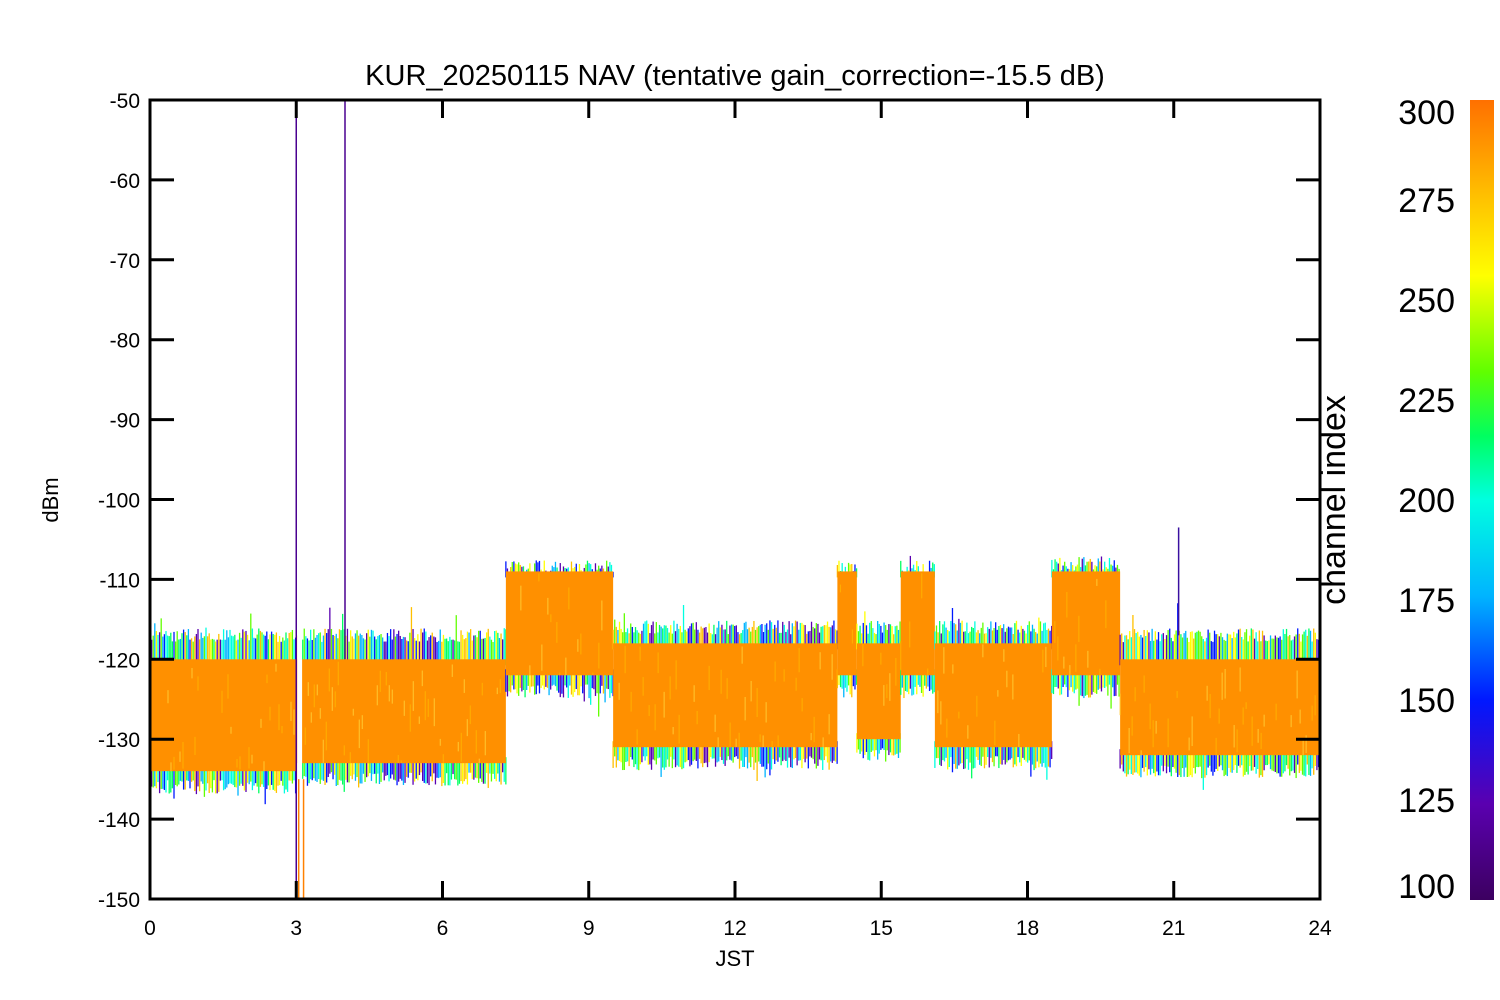  I want to click on colorbar-tick-label: 175, so click(1426, 601).